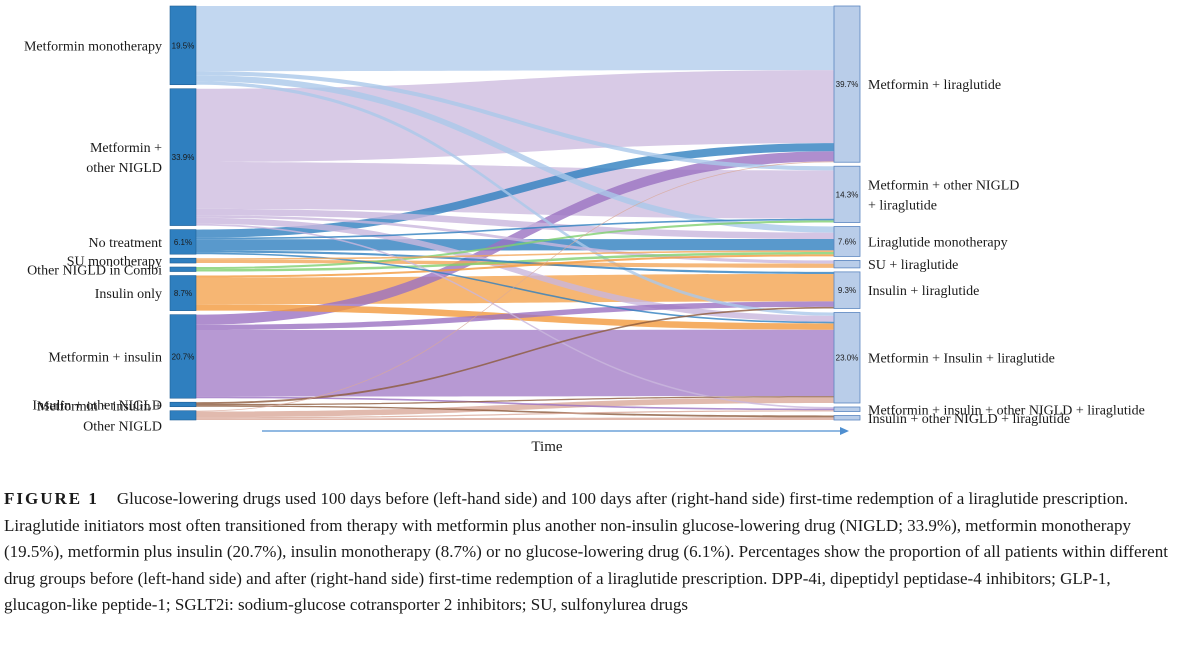 The height and width of the screenshot is (652, 1181). I want to click on node-label-L_ins-0: Insulin only, so click(128, 294).